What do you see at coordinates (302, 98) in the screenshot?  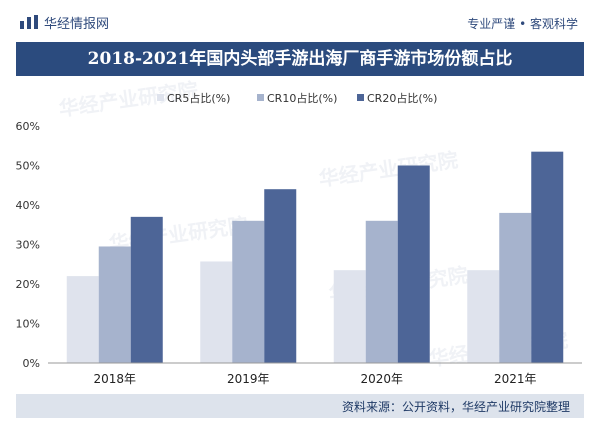 I see `legend-label: CR10占比(%)` at bounding box center [302, 98].